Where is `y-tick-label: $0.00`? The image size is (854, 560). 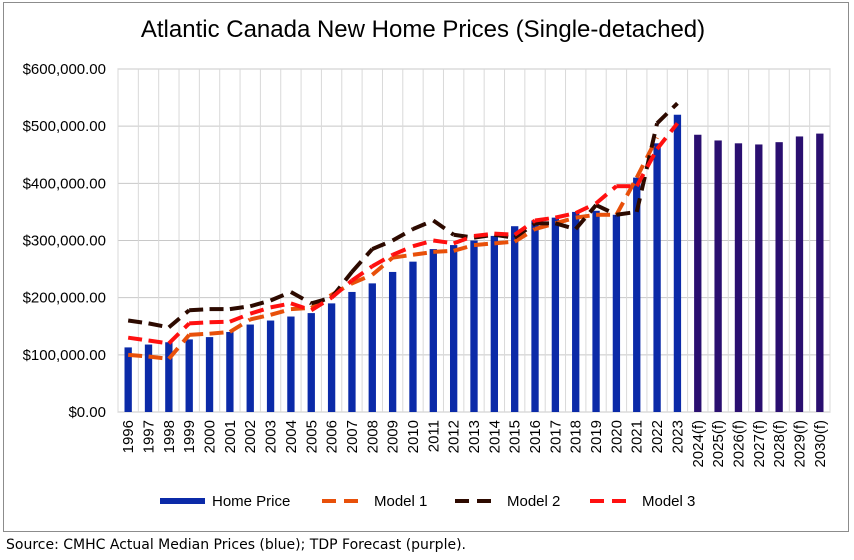 y-tick-label: $0.00 is located at coordinates (87, 412).